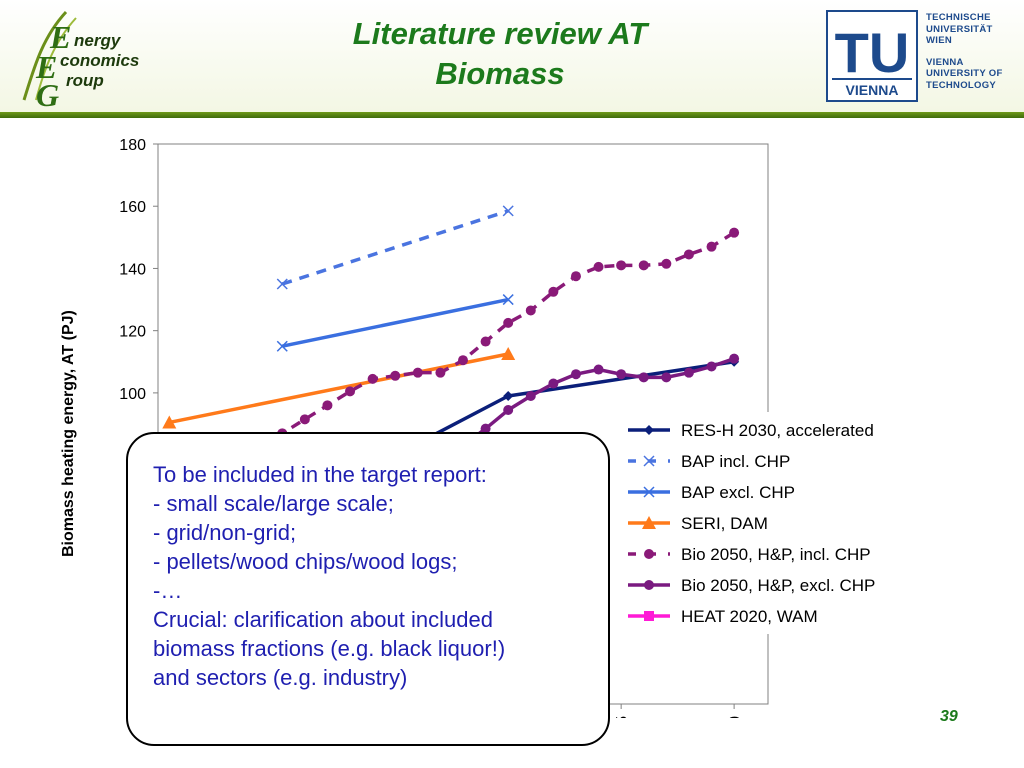 This screenshot has width=1024, height=768. I want to click on tu-word-text: VIENNA, so click(872, 90).